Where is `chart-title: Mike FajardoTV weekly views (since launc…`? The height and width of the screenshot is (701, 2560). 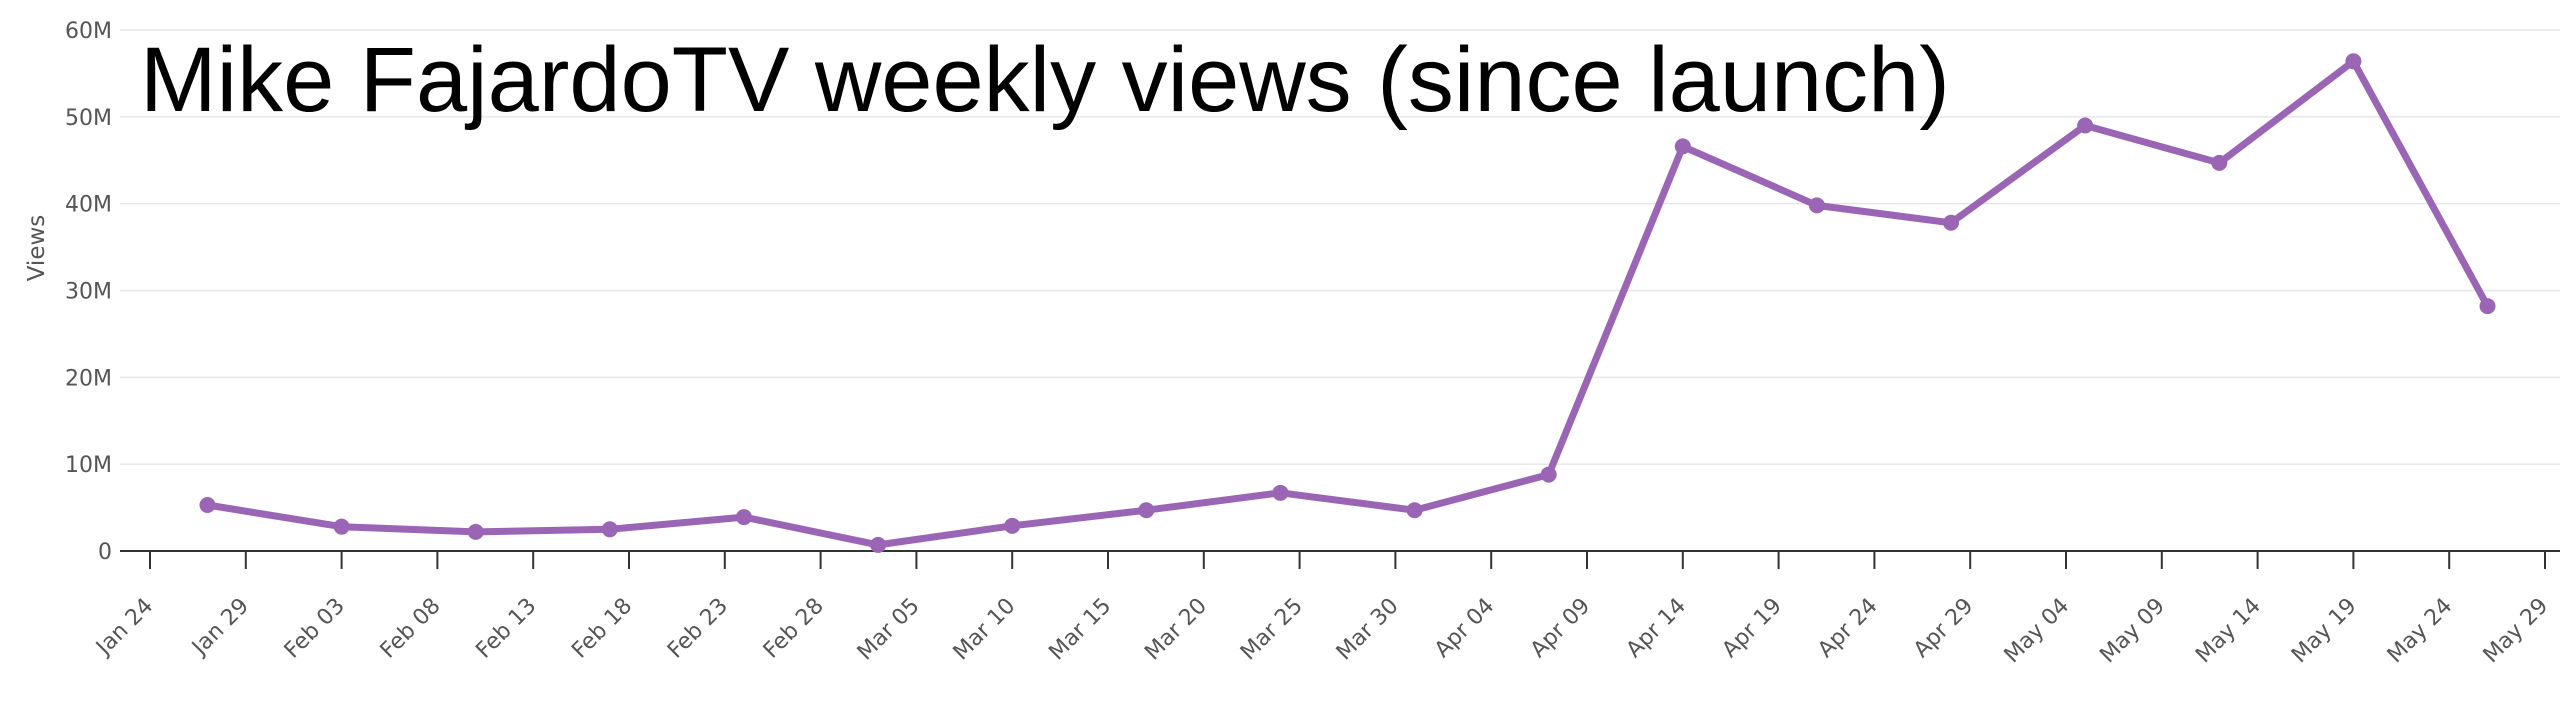 chart-title: Mike FajardoTV weekly views (since launc… is located at coordinates (1045, 80).